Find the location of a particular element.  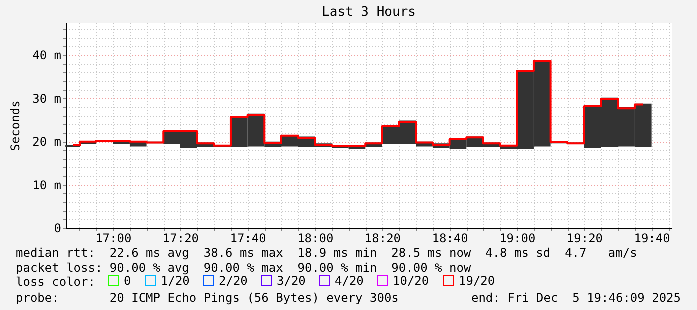

legend-label: 10/20 is located at coordinates (411, 281).